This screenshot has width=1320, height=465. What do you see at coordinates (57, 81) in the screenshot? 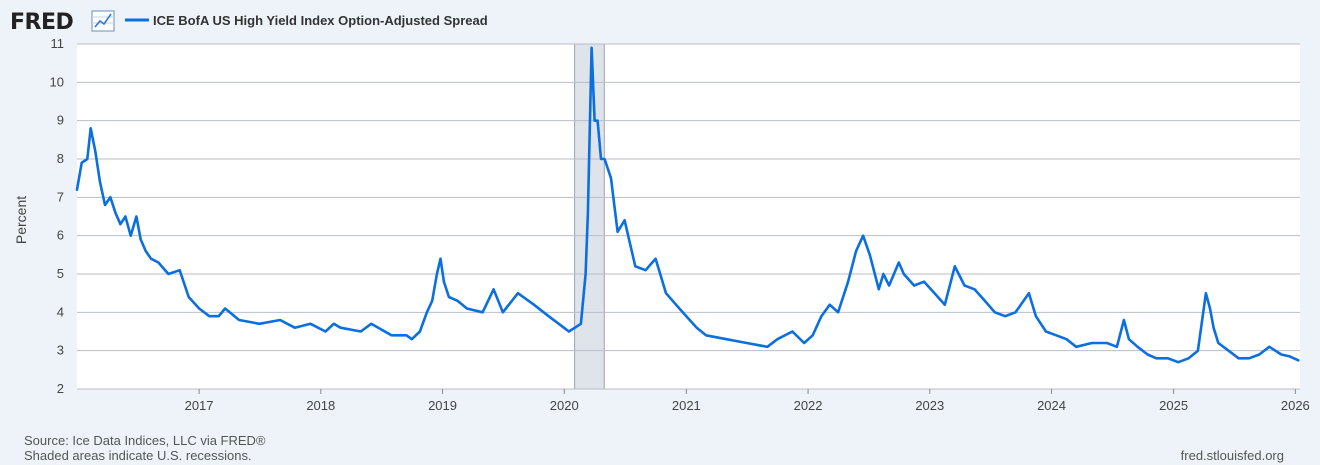
I see `y-tick-label: 10` at bounding box center [57, 81].